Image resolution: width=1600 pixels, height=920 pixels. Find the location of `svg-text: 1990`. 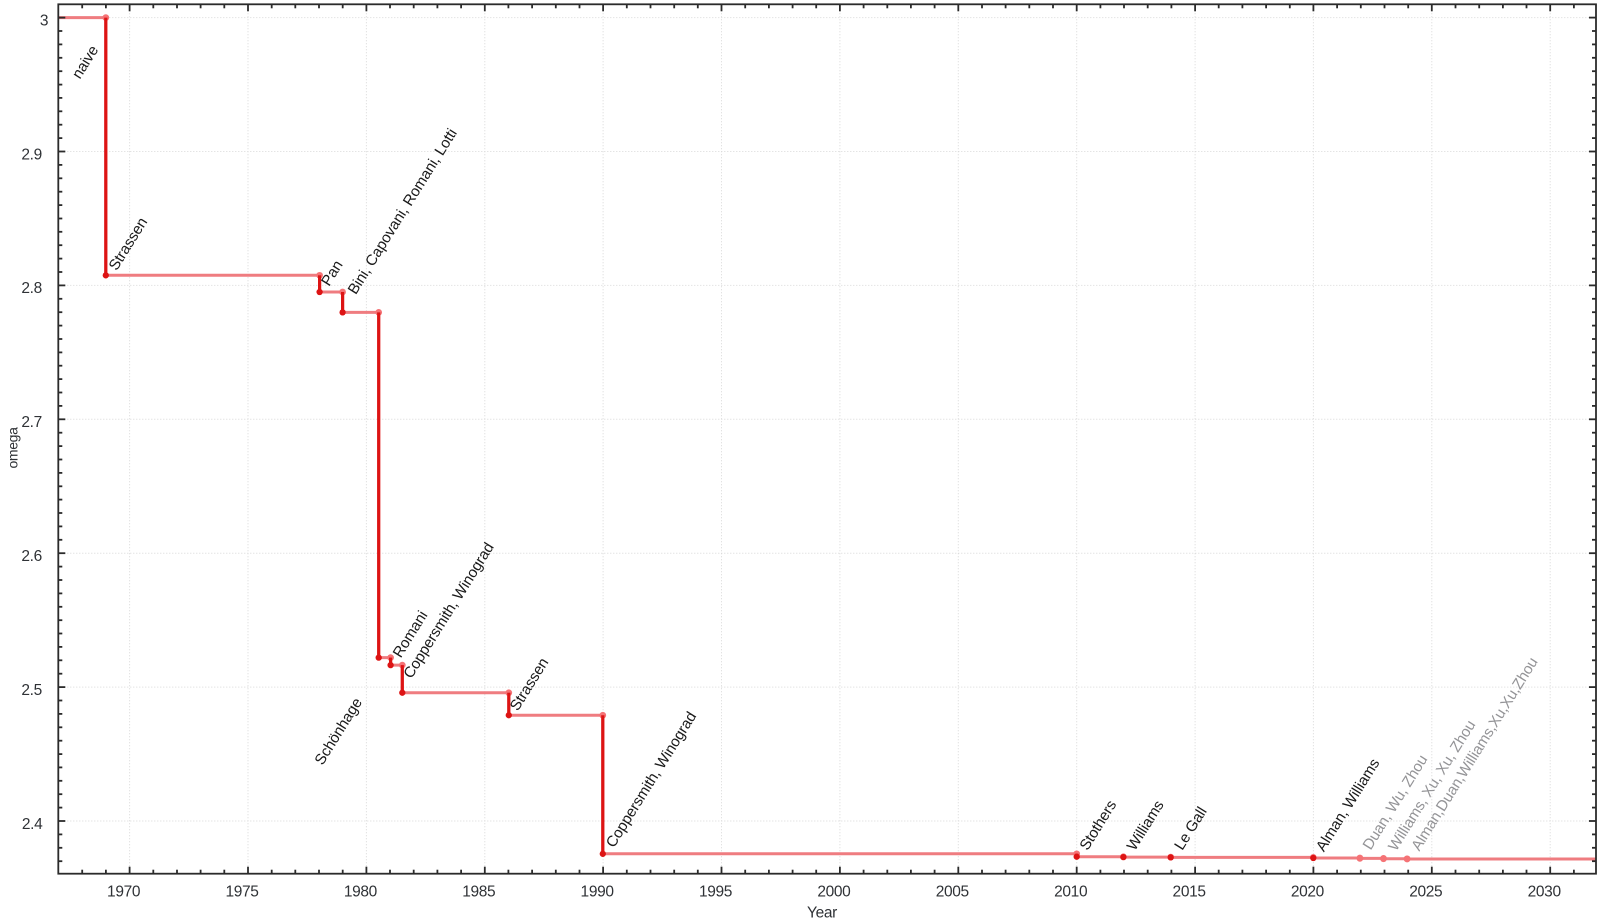

svg-text: 1990 is located at coordinates (598, 892).